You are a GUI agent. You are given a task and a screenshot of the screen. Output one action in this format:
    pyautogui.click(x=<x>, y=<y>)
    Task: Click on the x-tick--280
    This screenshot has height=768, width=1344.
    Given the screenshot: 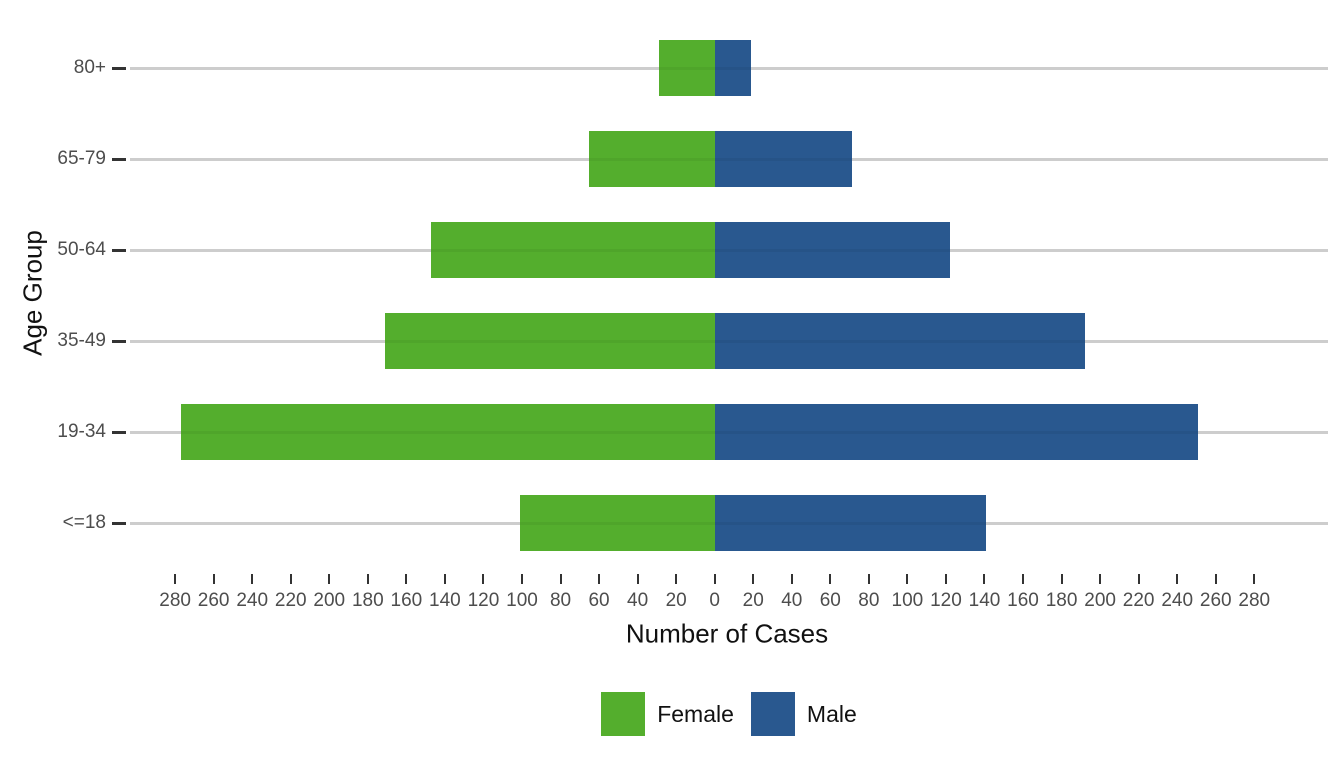 What is the action you would take?
    pyautogui.click(x=175, y=579)
    